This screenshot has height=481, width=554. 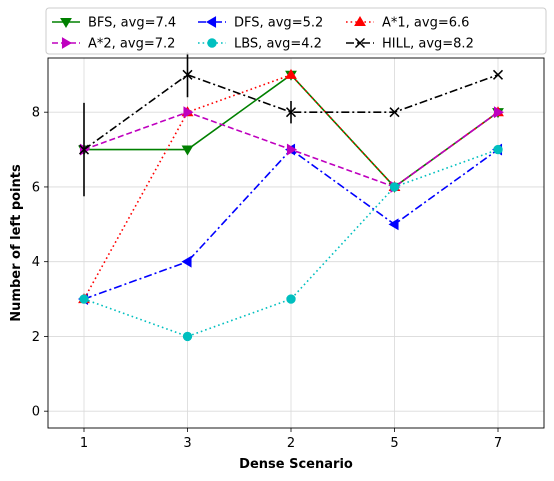 What do you see at coordinates (36, 187) in the screenshot?
I see `y-tick-label: 6` at bounding box center [36, 187].